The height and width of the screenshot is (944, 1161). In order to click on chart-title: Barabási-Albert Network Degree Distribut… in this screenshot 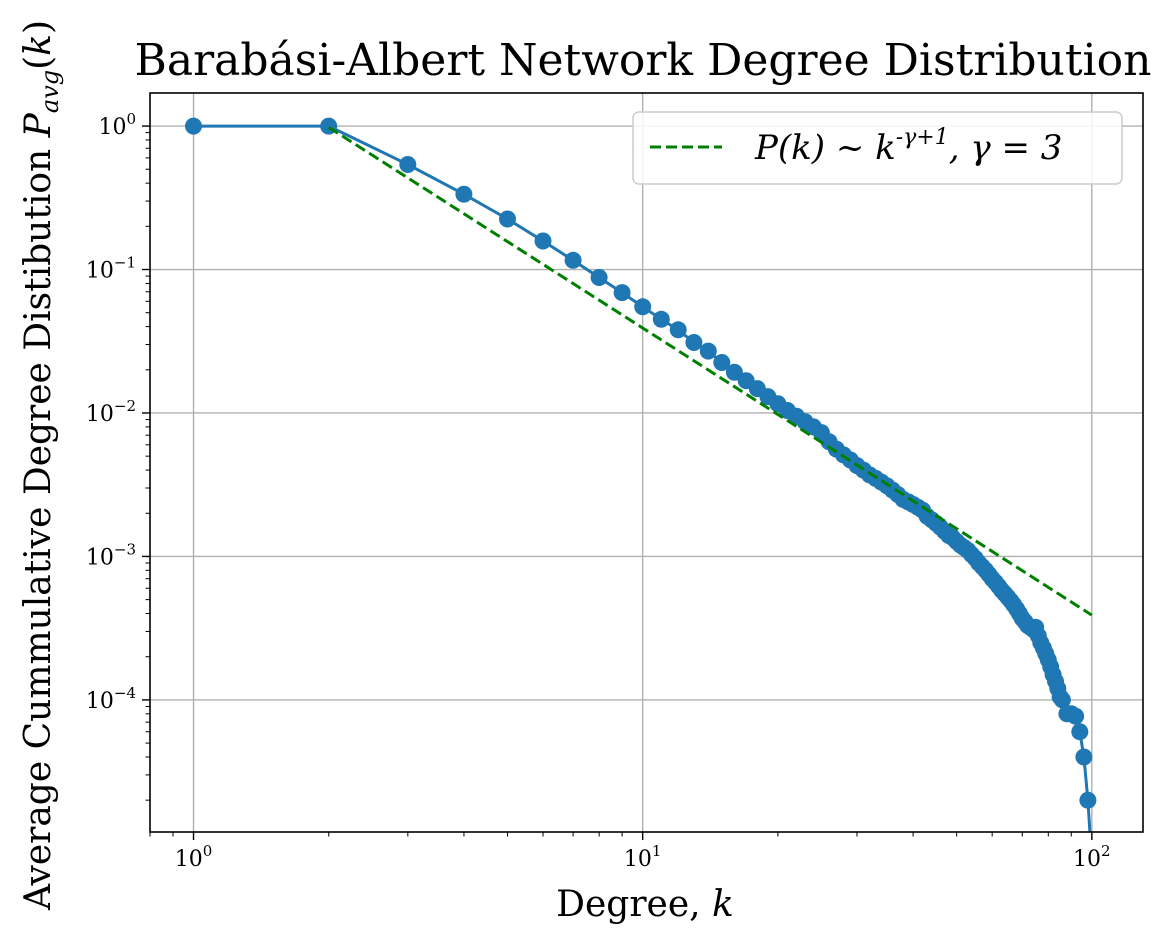, I will do `click(643, 60)`.